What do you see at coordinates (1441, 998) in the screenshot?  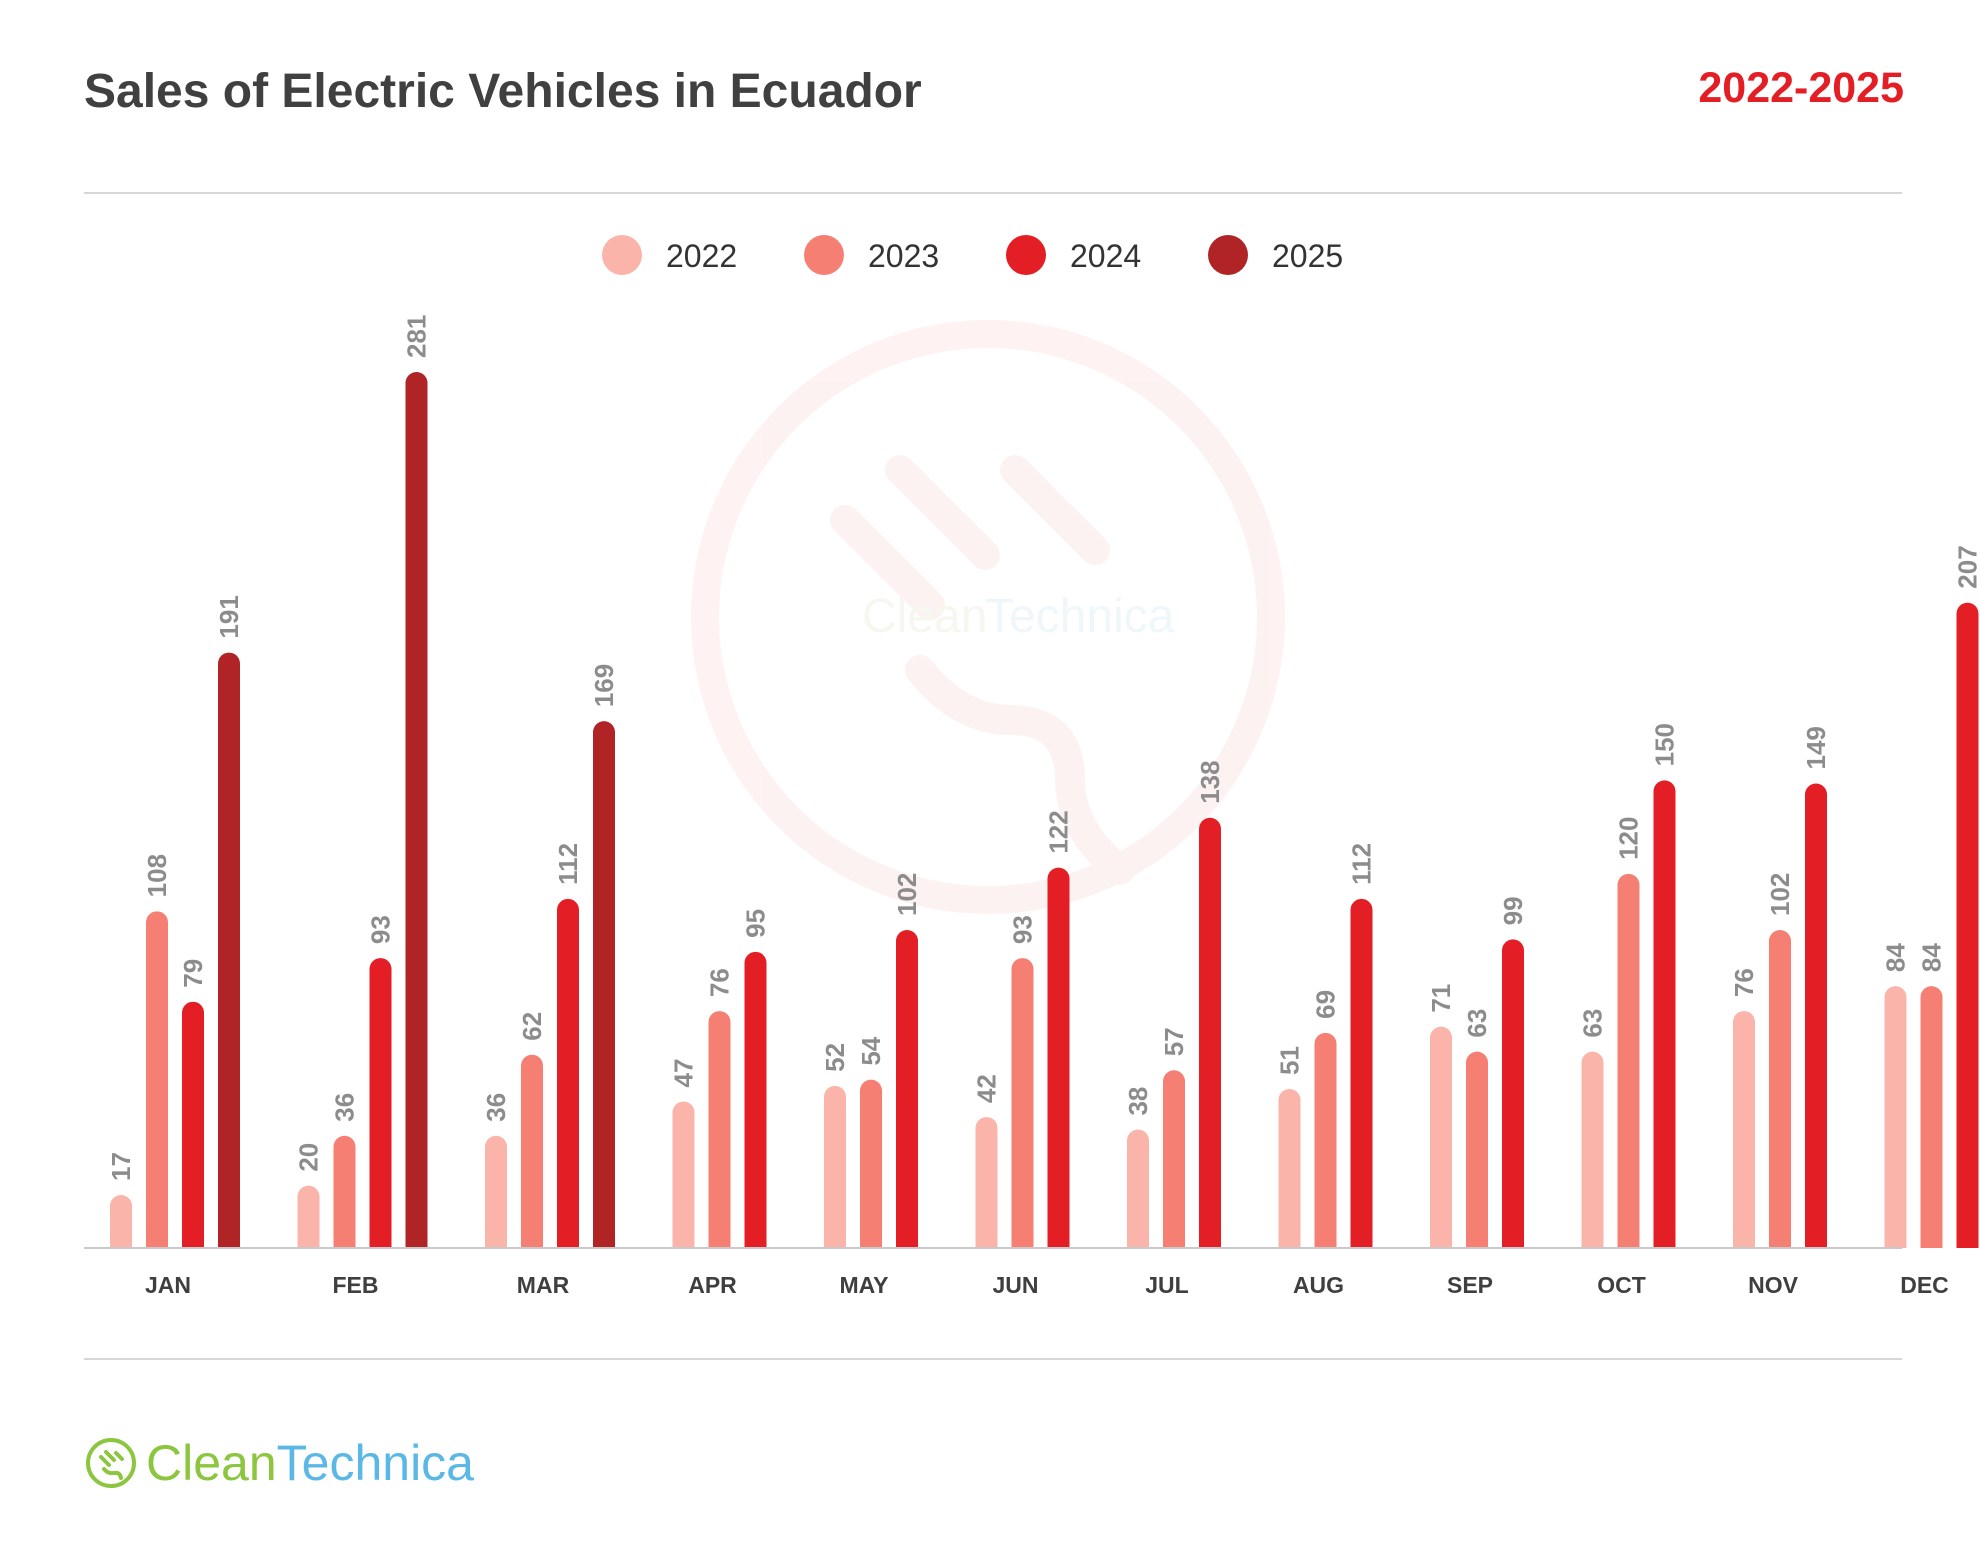 I see `data-label-sep-2022: 71` at bounding box center [1441, 998].